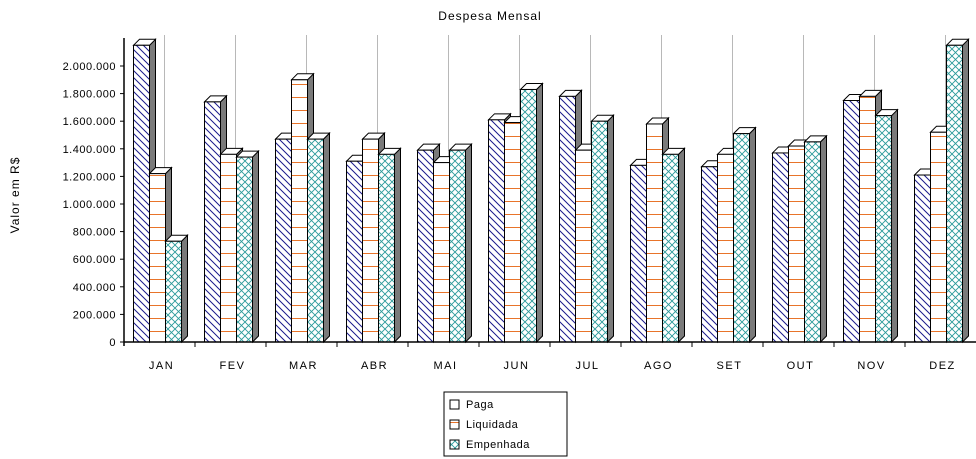 The height and width of the screenshot is (459, 976). What do you see at coordinates (489, 16) in the screenshot?
I see `chart-title: Despesa Mensal` at bounding box center [489, 16].